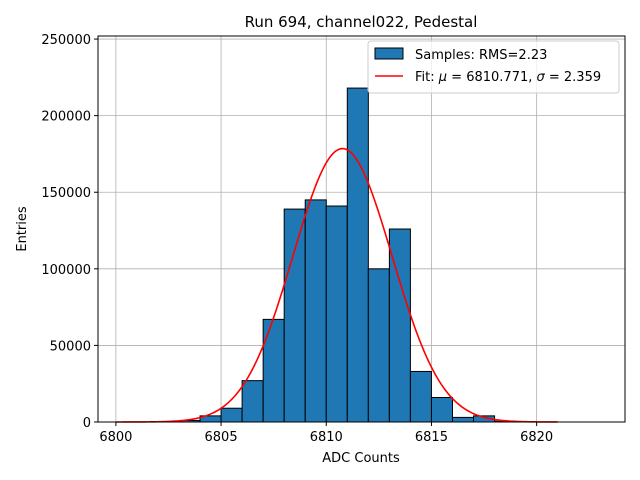  What do you see at coordinates (115, 437) in the screenshot?
I see `x-tick-label: 6800` at bounding box center [115, 437].